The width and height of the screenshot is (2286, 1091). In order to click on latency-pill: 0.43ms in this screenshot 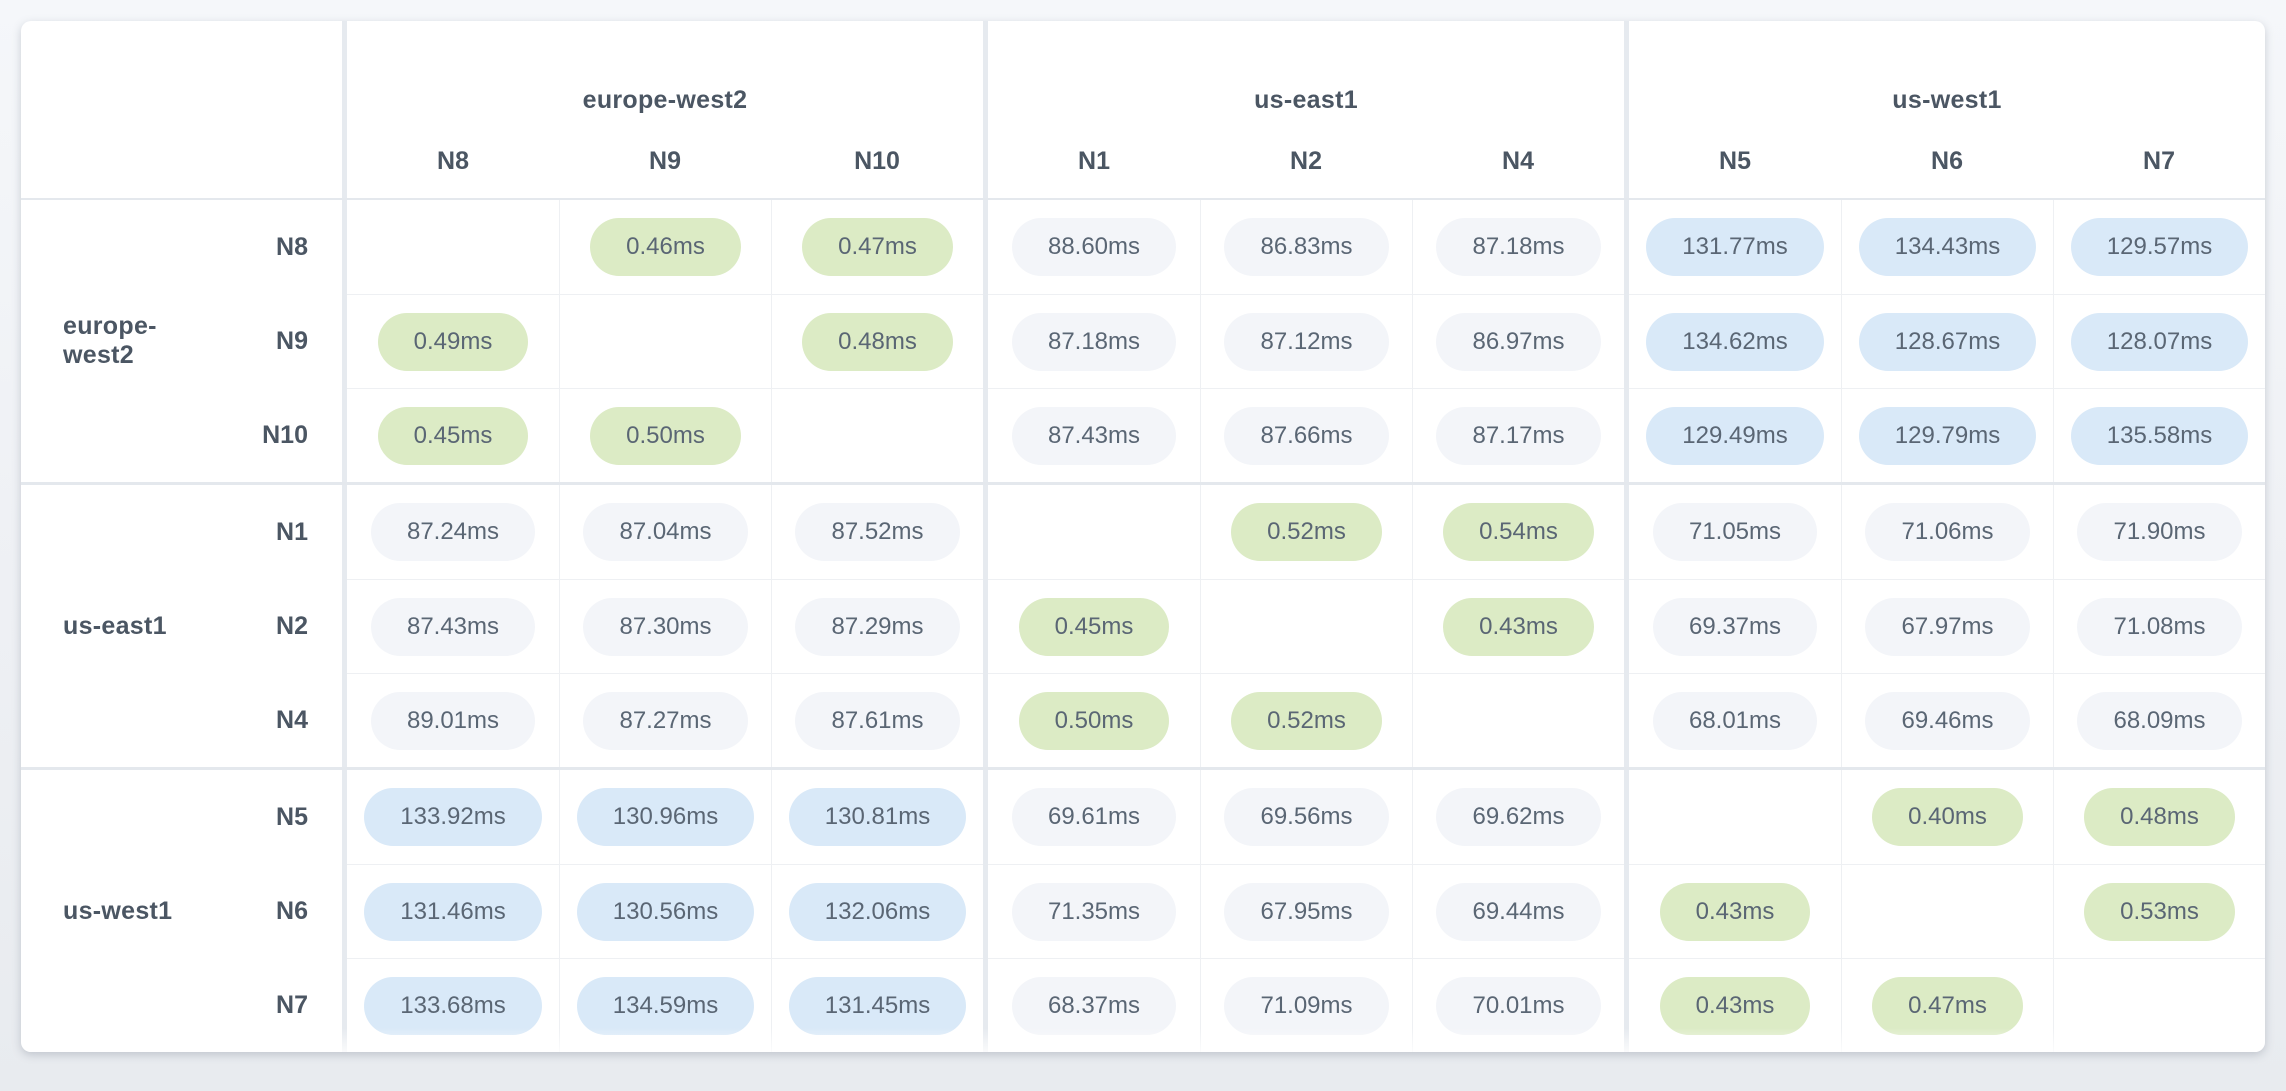, I will do `click(1518, 626)`.